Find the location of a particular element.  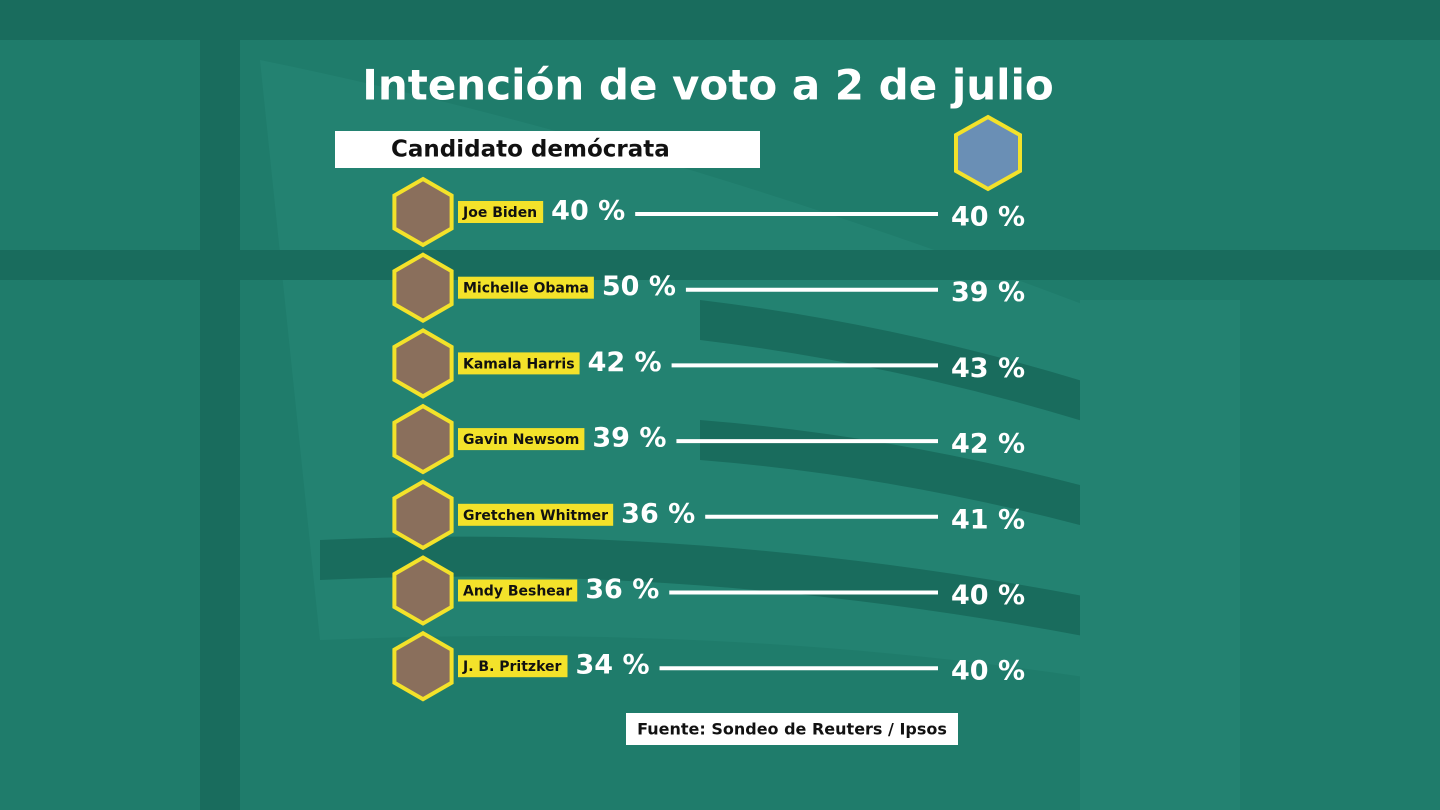

candidate-name: Gavin Newsom is located at coordinates (521, 440).